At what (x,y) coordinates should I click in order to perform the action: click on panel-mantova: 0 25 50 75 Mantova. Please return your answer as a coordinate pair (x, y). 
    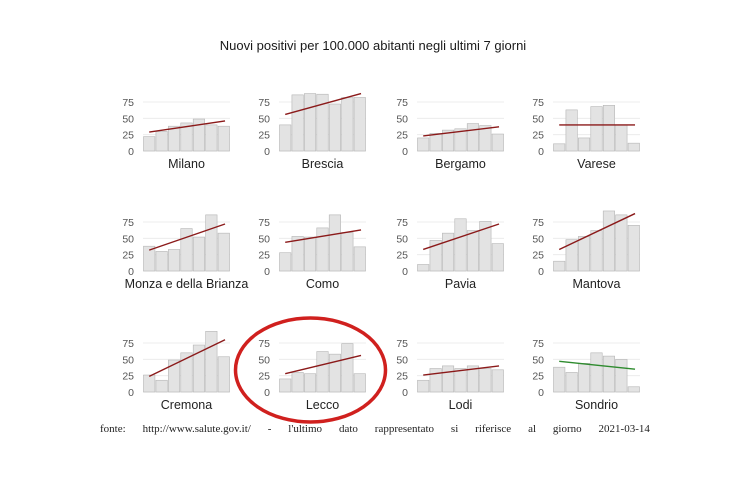
    Looking at the image, I should click on (586, 250).